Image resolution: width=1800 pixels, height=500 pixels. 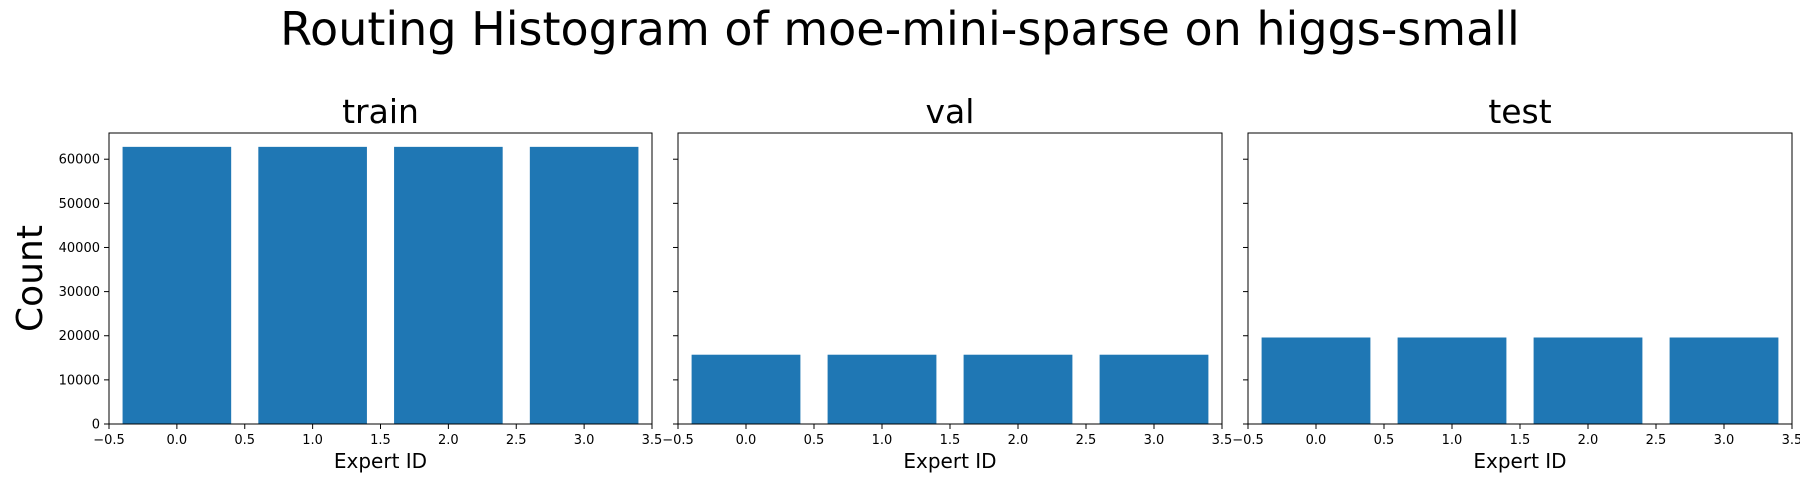 I want to click on y-tick-label: 20000, so click(x=79, y=336).